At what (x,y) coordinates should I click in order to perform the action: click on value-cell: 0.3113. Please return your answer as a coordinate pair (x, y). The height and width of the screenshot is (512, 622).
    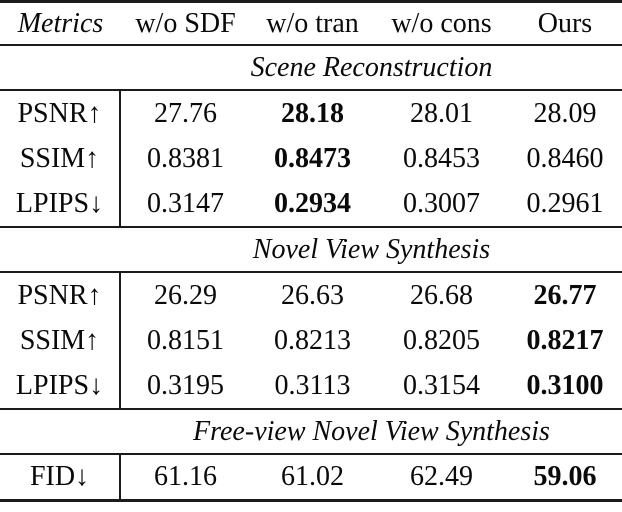
    Looking at the image, I should click on (312, 385).